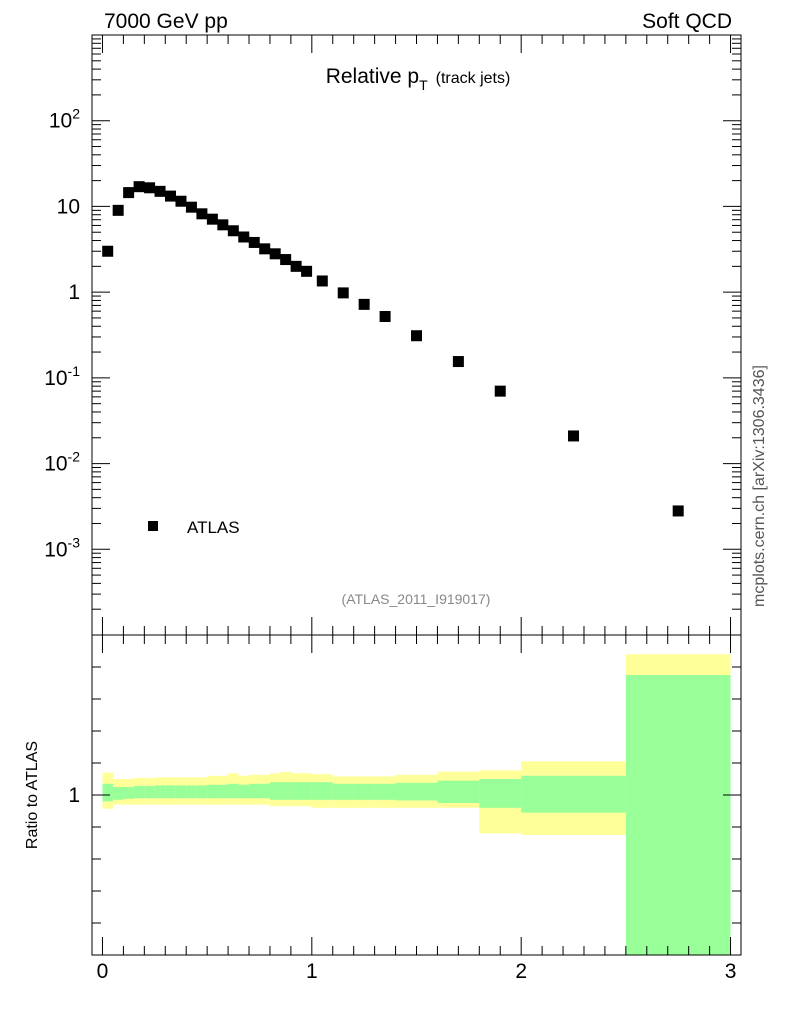  I want to click on side-label: mcplots.cern.ch [arXiv:1306.3436], so click(759, 486).